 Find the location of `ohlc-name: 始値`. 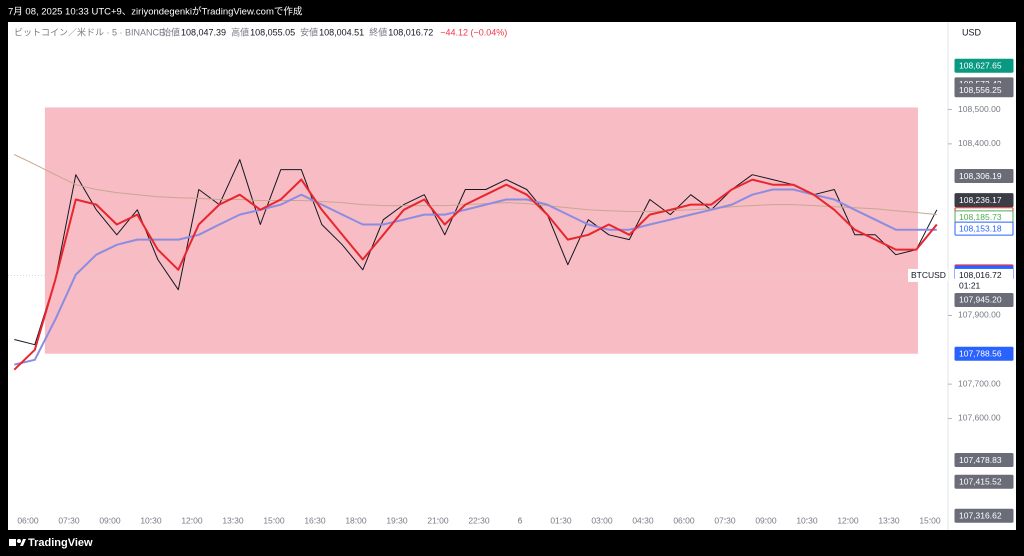

ohlc-name: 始値 is located at coordinates (171, 31).